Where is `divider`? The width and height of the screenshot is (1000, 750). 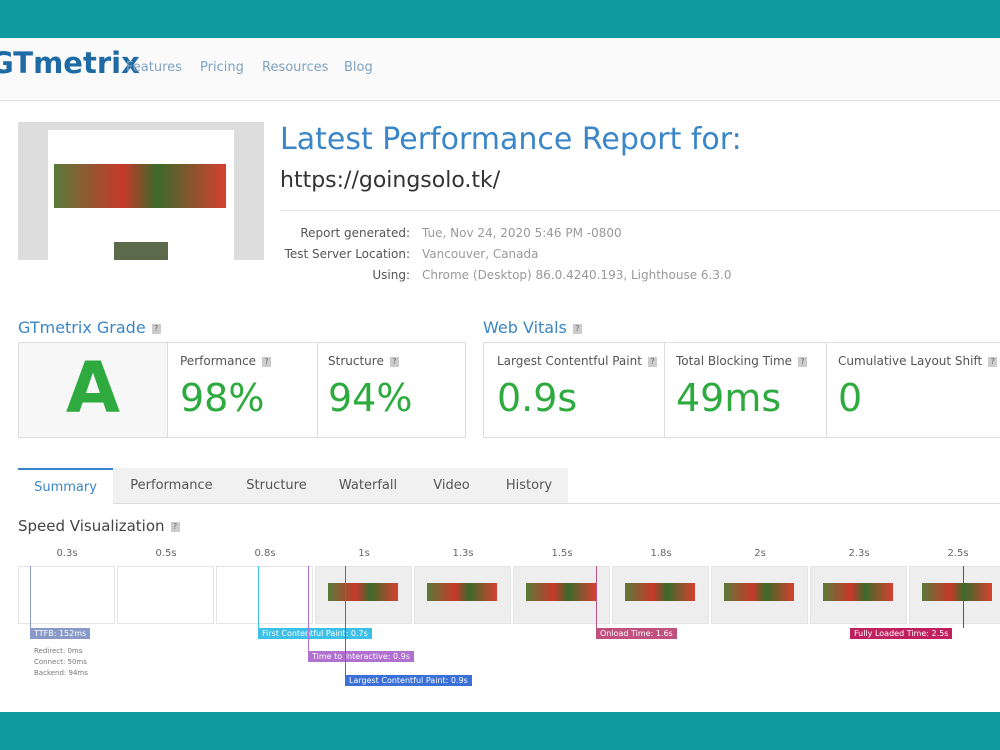
divider is located at coordinates (640, 210).